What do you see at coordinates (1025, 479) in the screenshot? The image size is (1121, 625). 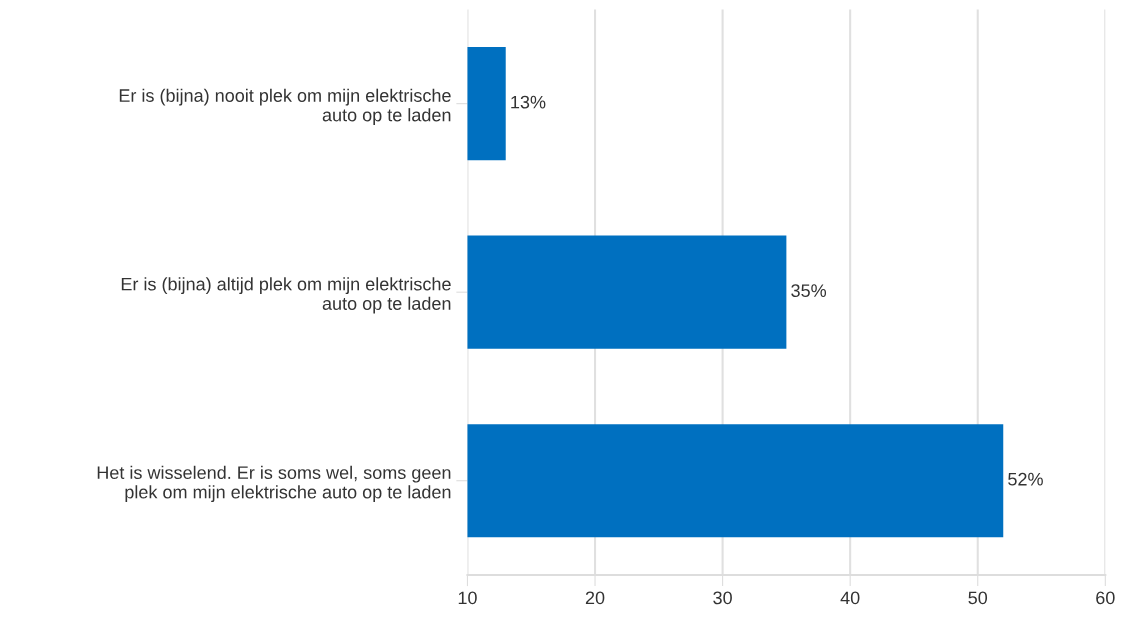 I see `data-label: 52%` at bounding box center [1025, 479].